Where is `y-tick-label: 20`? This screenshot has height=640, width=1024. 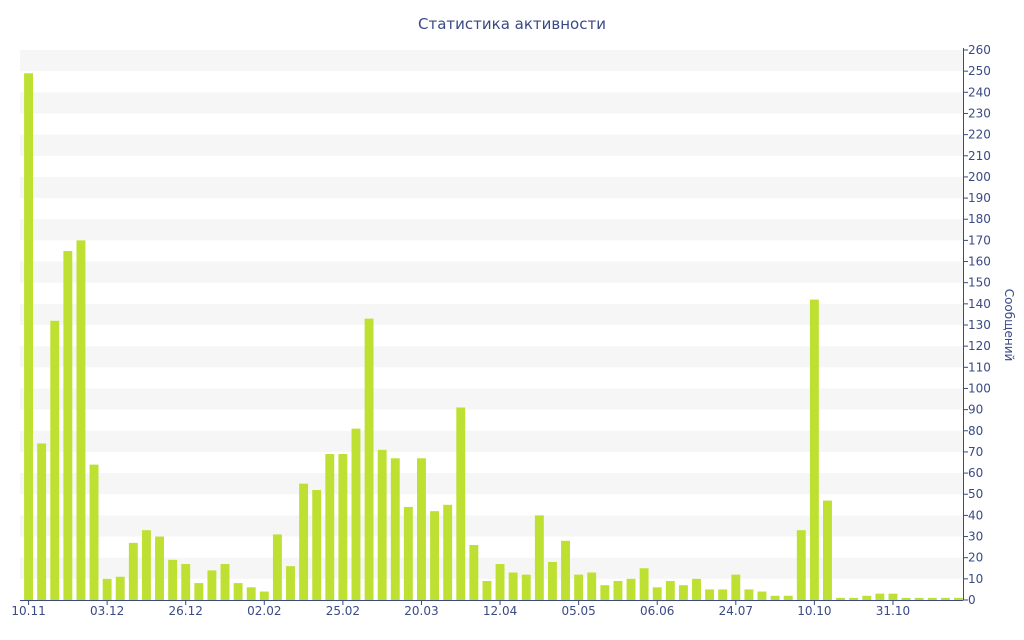 y-tick-label: 20 is located at coordinates (975, 558).